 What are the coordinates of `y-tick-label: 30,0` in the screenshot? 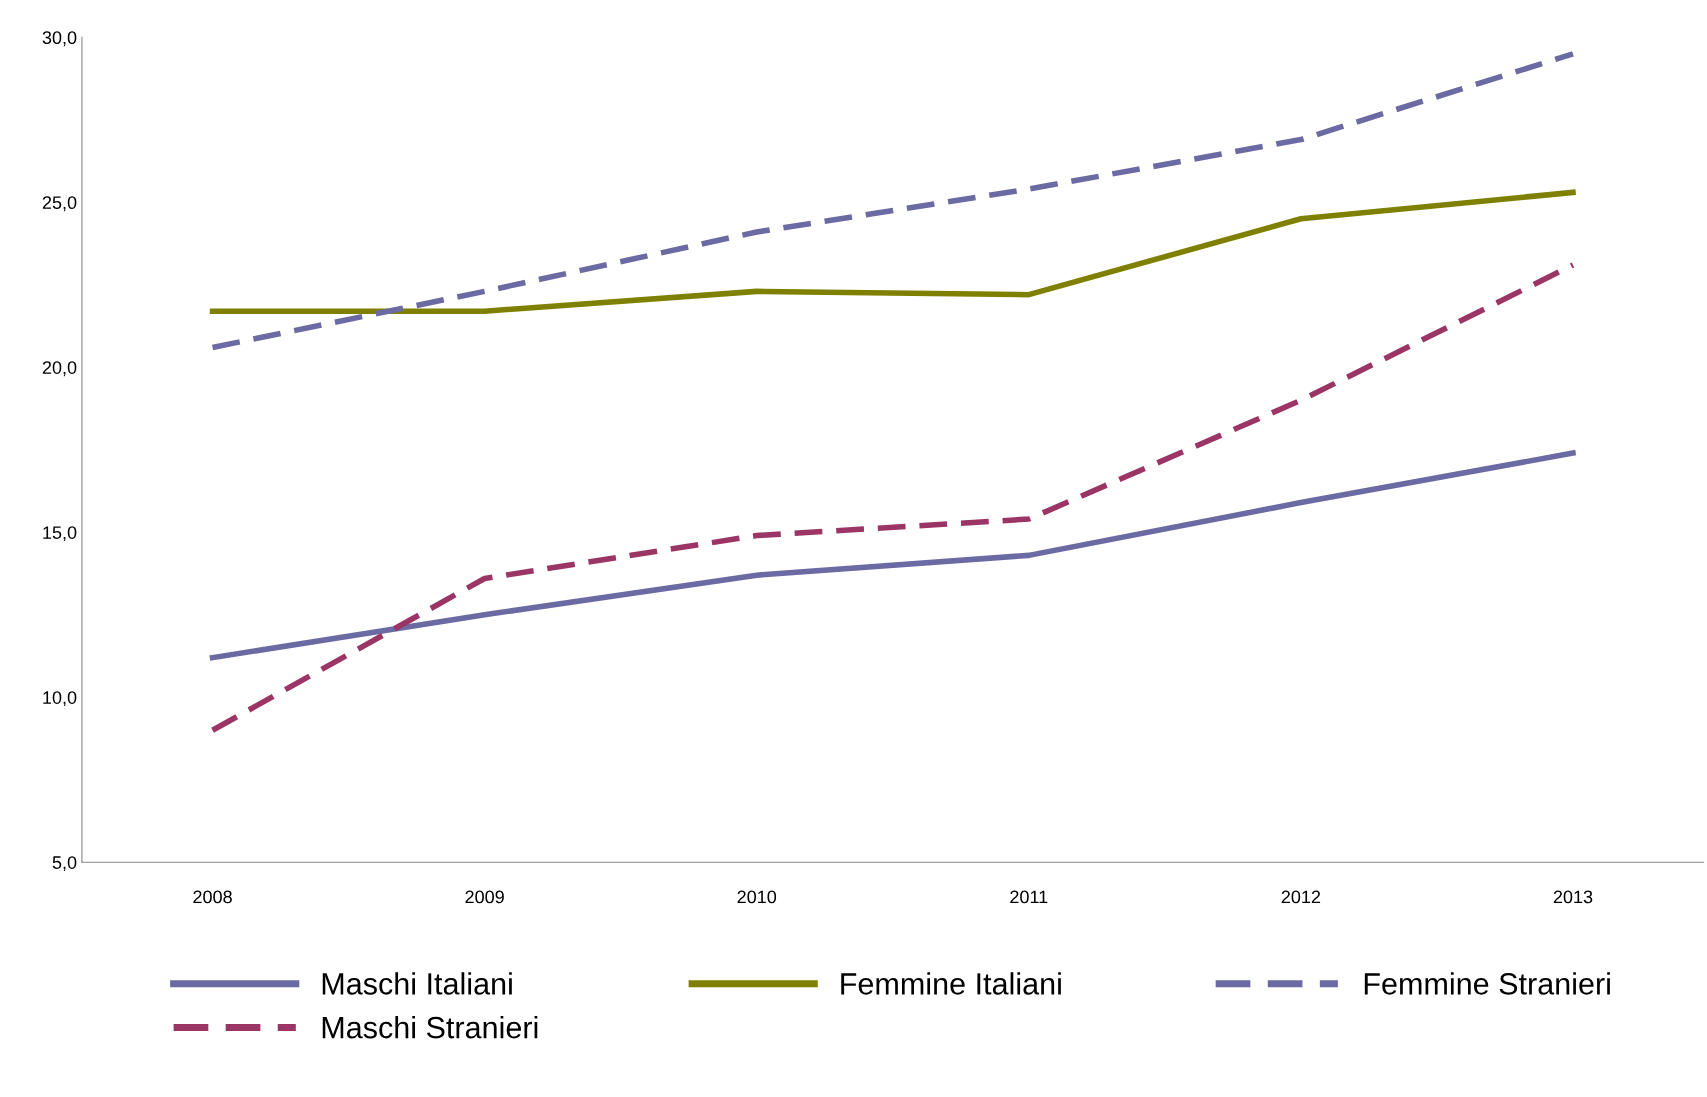 It's located at (59, 39).